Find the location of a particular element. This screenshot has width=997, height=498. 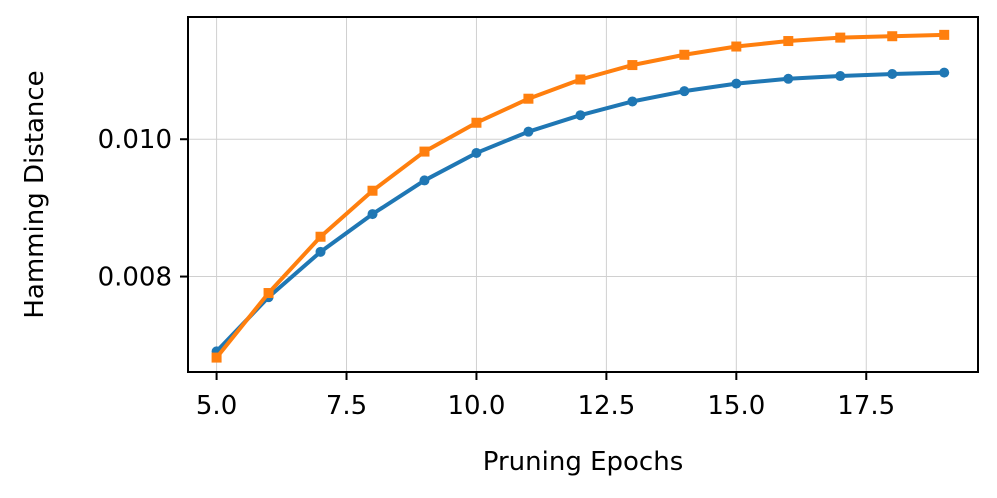

y-tick-label: 0.010 is located at coordinates (135, 140).